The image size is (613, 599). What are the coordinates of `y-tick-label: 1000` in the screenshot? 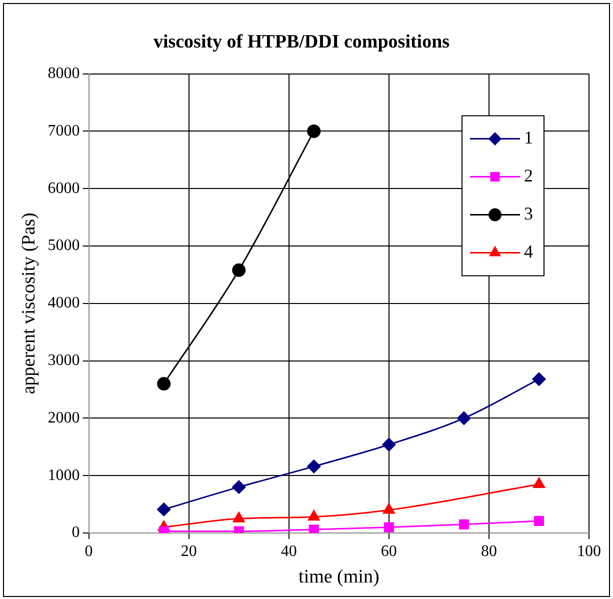 It's located at (64, 475).